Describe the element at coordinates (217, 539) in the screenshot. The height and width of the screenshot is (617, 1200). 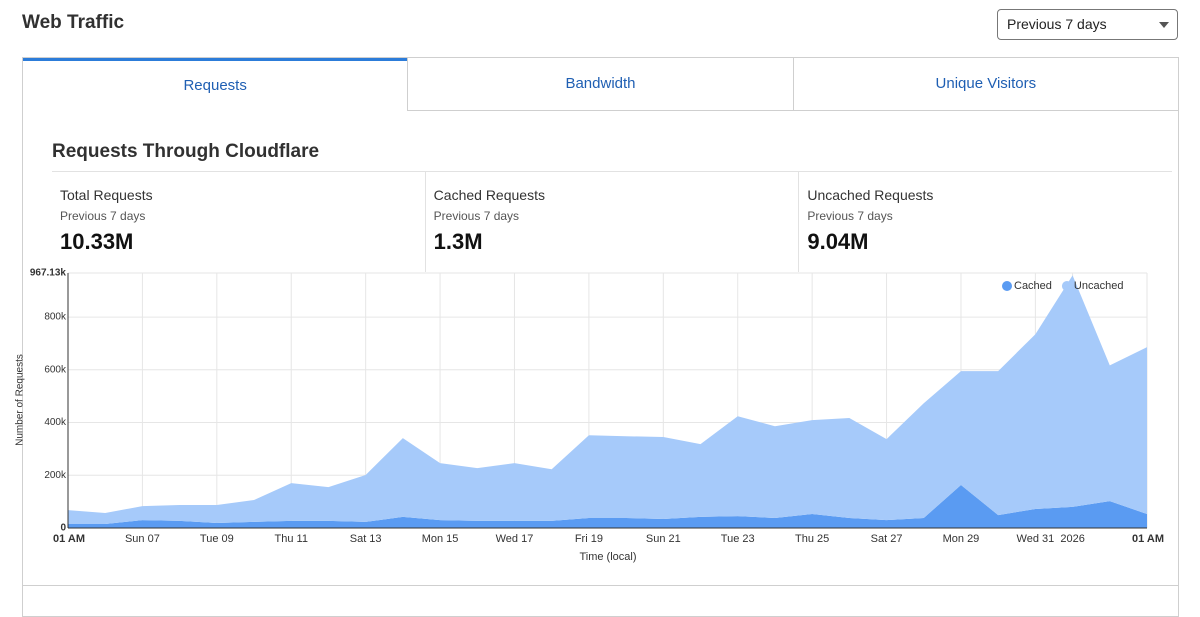
I see `x-tick-label: Tue 09` at that location.